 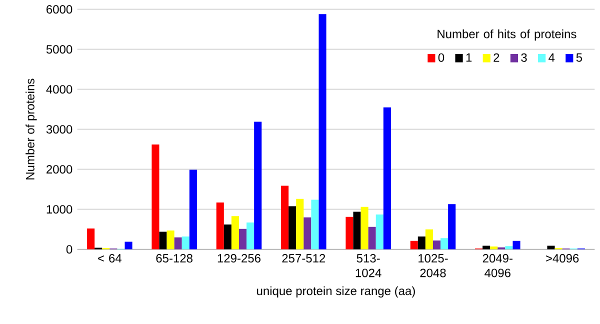 I want to click on y-axis-title: Number of proteins, so click(x=31, y=129).